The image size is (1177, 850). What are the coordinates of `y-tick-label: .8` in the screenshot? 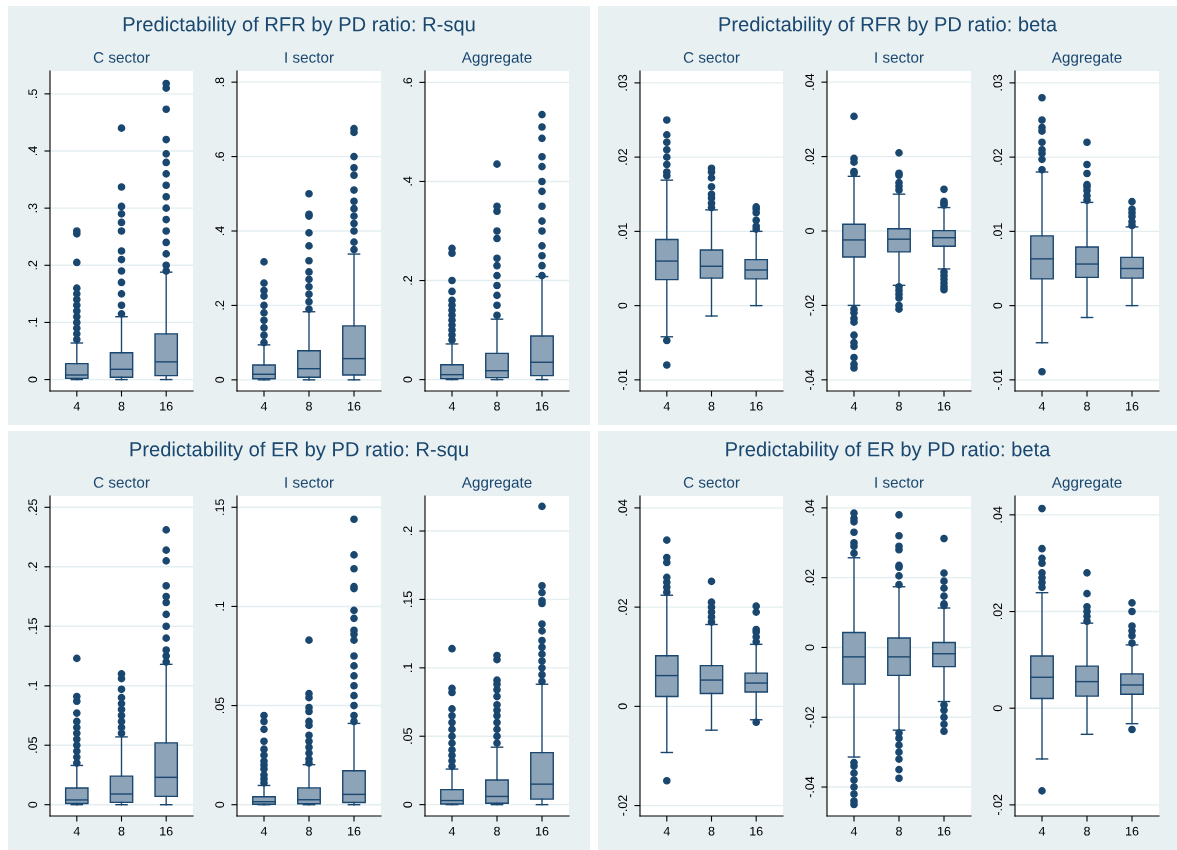 It's located at (220, 82).